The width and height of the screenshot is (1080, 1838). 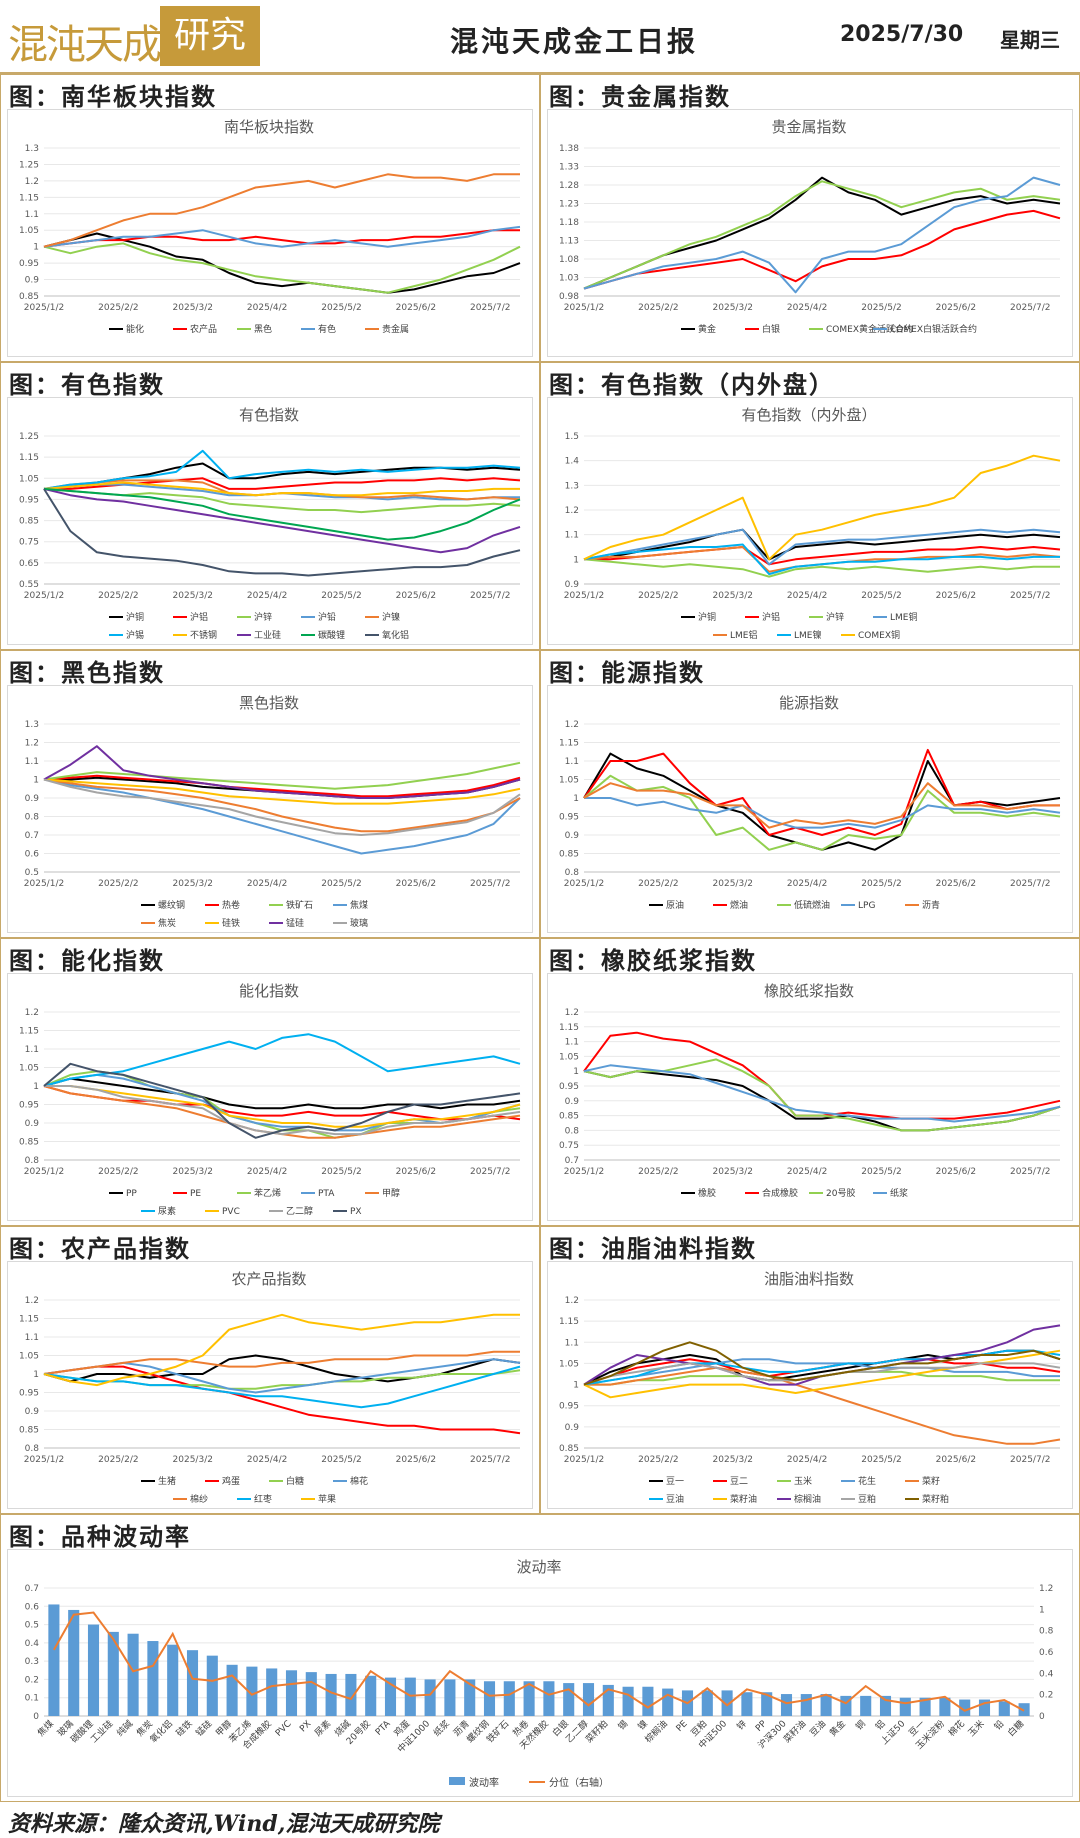 I want to click on x-tick-label: 2025/3/2, so click(x=193, y=1460).